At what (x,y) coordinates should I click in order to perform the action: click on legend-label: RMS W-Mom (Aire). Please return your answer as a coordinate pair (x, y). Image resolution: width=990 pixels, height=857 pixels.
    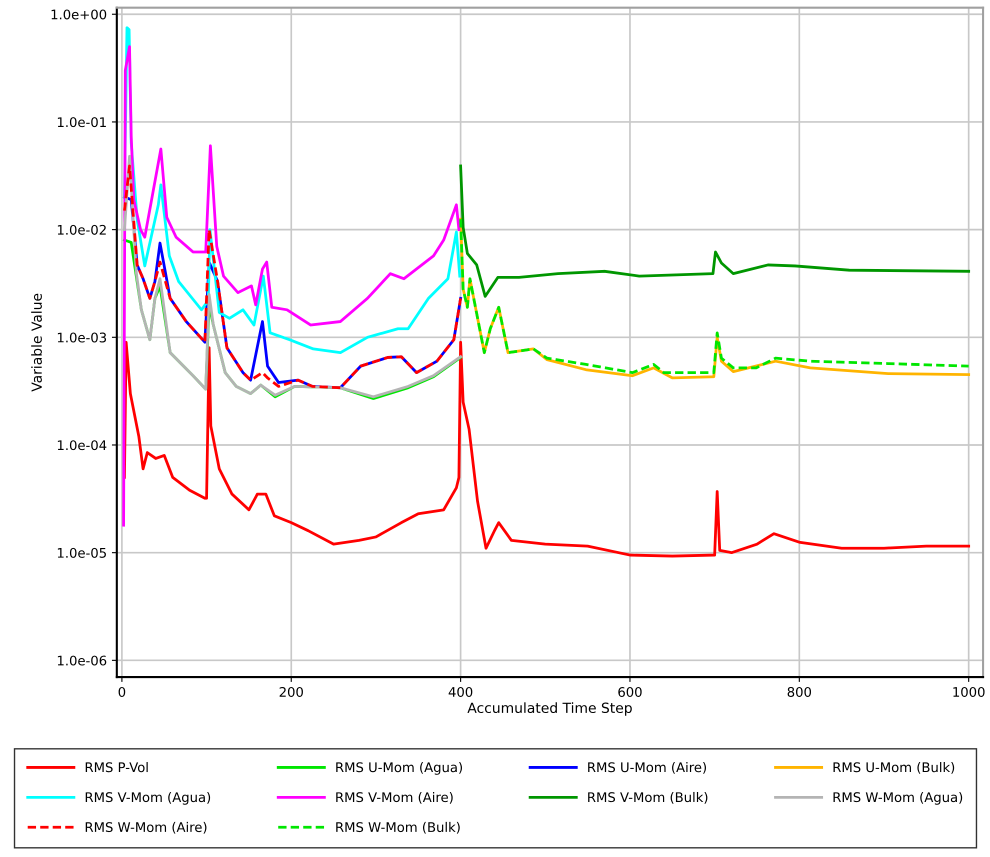
    Looking at the image, I should click on (146, 828).